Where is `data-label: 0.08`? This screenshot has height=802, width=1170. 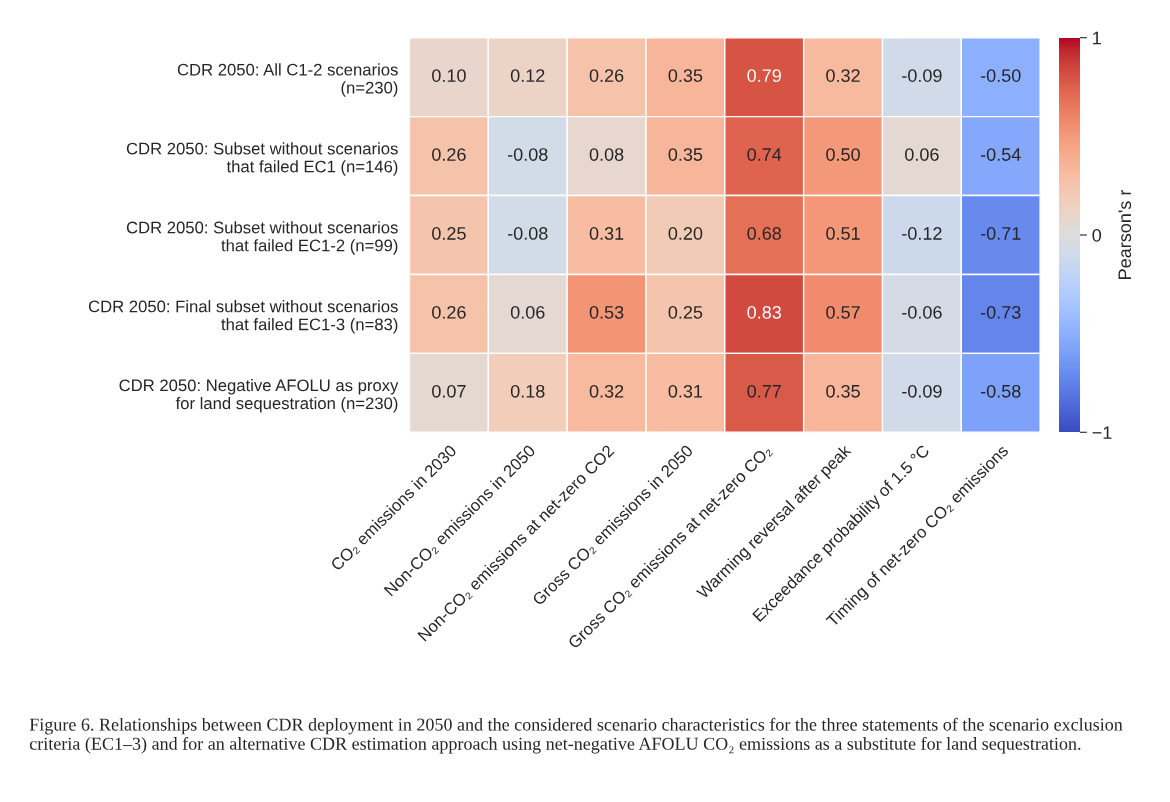 data-label: 0.08 is located at coordinates (606, 154).